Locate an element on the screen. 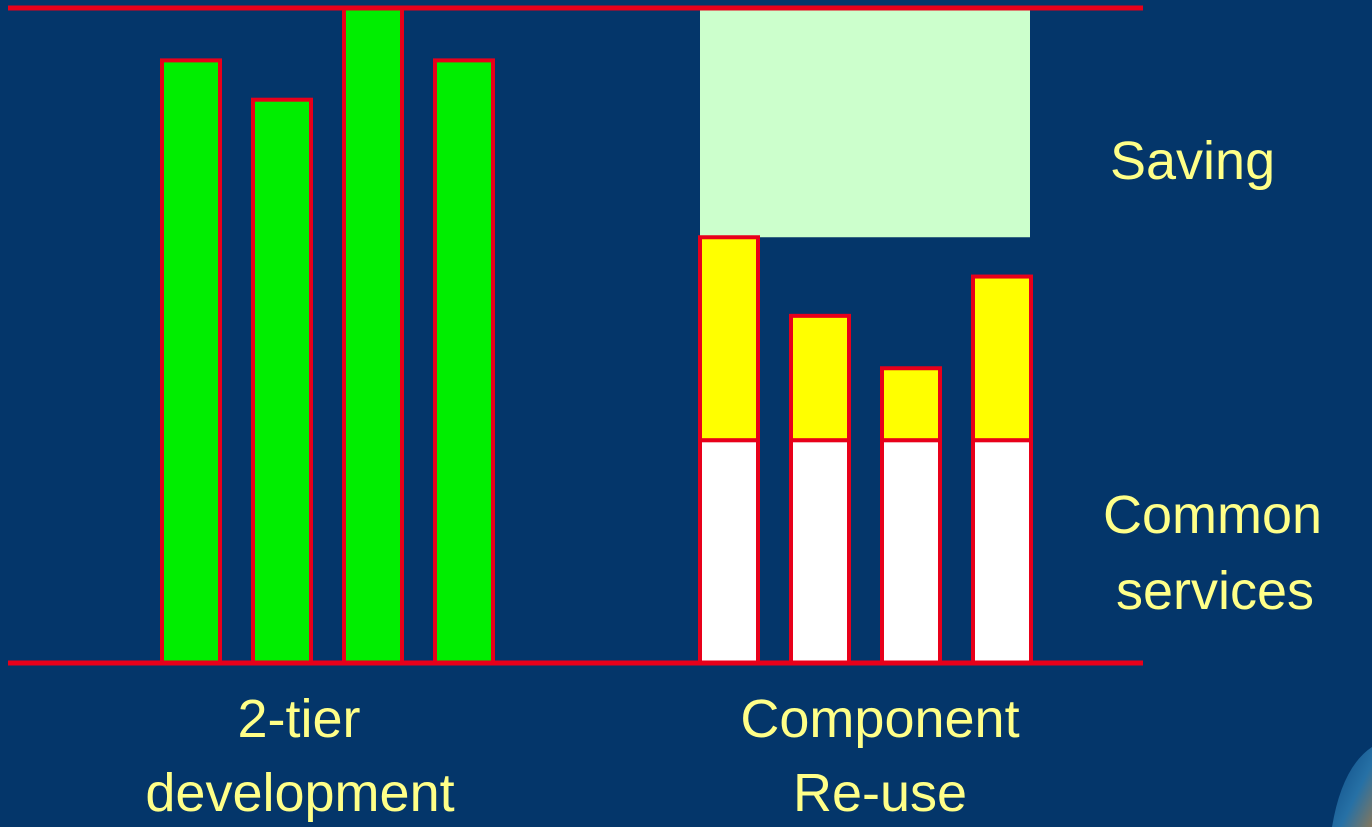 This screenshot has height=827, width=1372. common-services-label-line1: Common is located at coordinates (1213, 515).